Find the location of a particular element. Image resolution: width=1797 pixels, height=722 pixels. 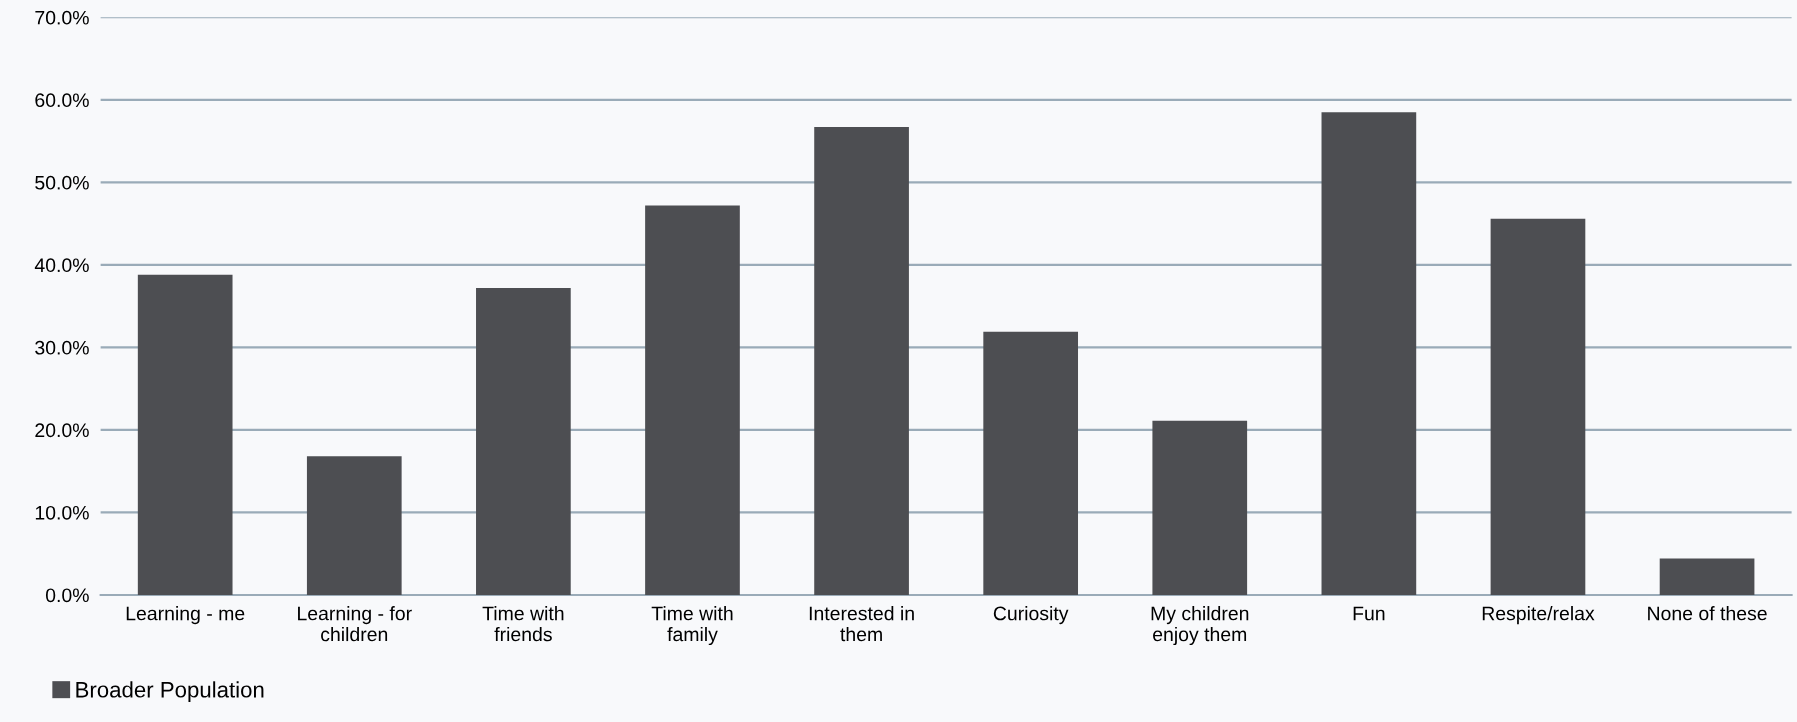

legend-label: Broader Population is located at coordinates (170, 691).